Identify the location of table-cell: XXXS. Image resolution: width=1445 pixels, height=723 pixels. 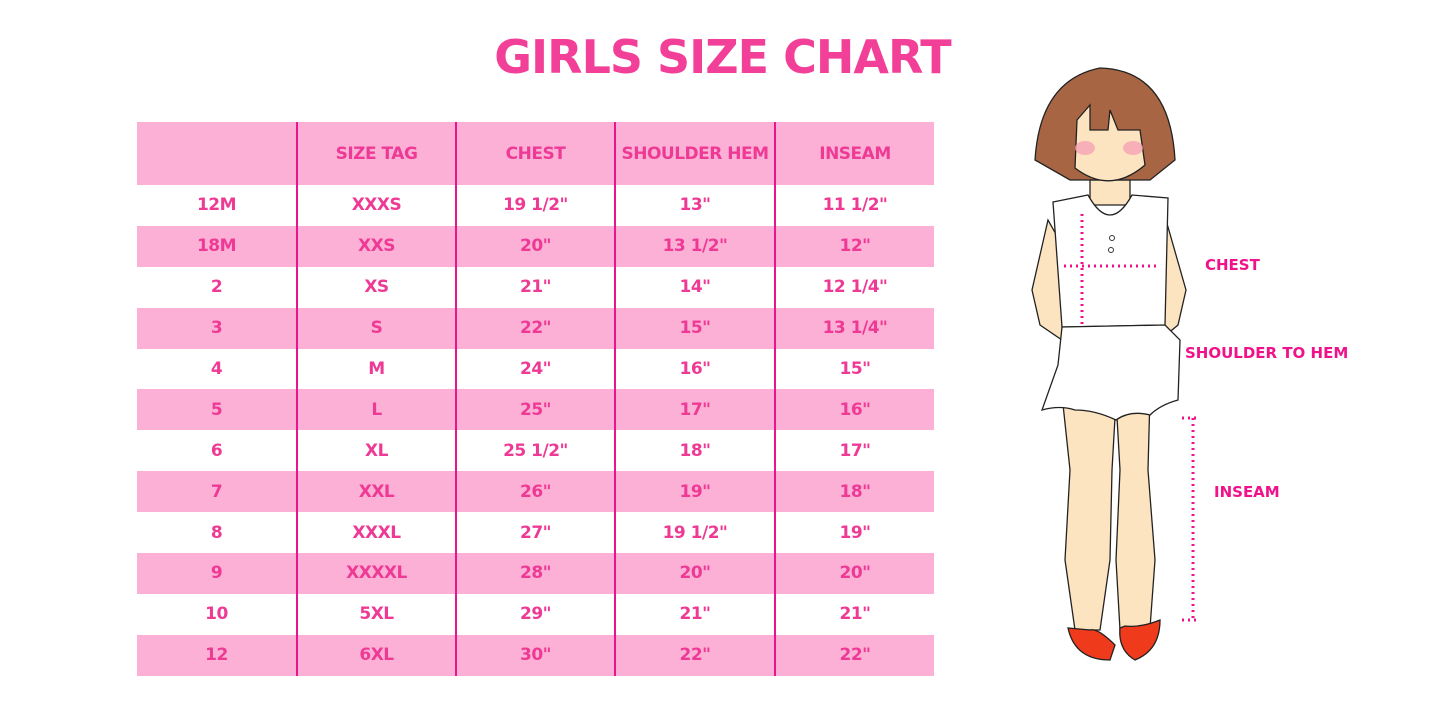
(376, 205).